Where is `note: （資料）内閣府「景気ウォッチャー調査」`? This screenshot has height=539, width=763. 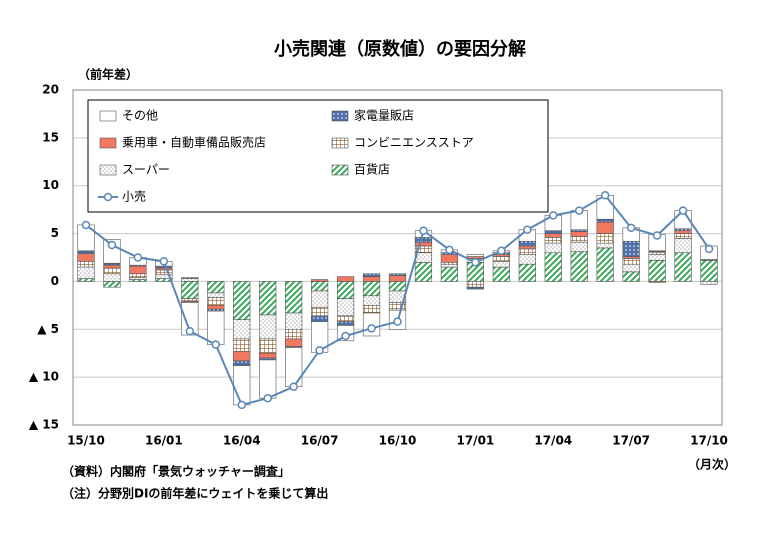
note: （資料）内閣府「景気ウォッチャー調査」 is located at coordinates (176, 471).